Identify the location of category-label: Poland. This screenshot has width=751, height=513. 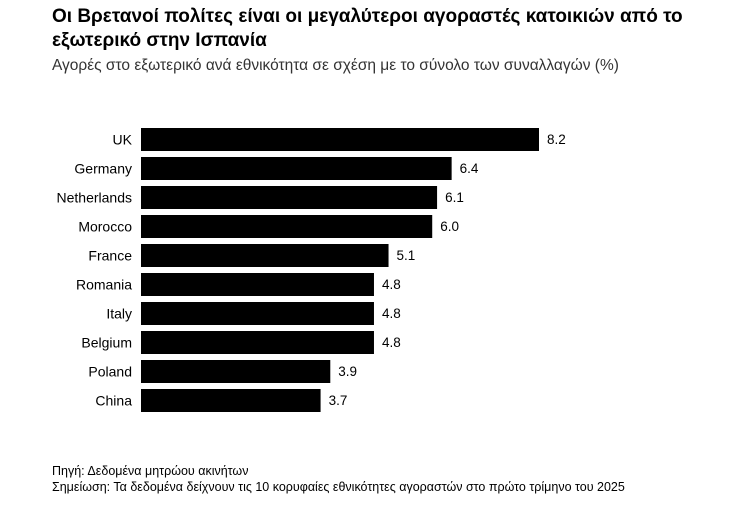
(110, 372).